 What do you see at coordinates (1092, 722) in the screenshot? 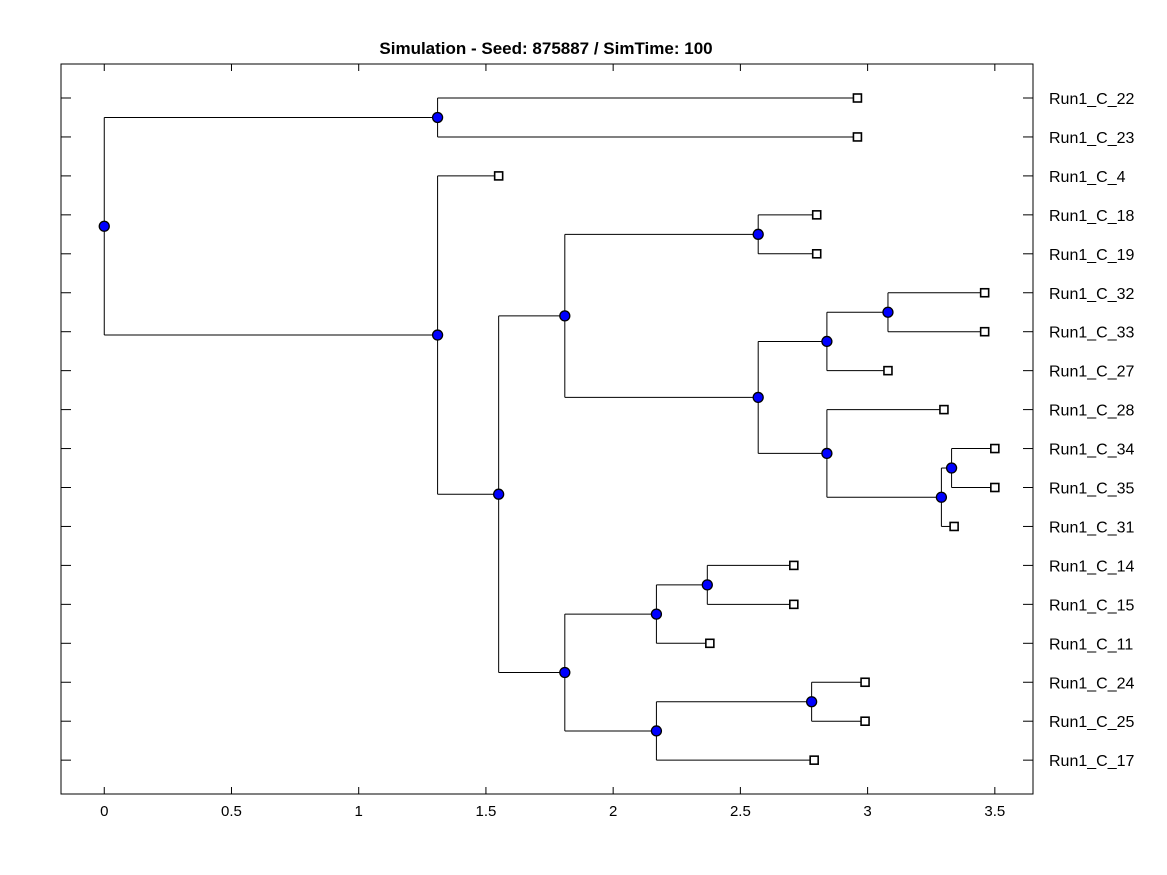
I see `leaf-label: Run1_C_25` at bounding box center [1092, 722].